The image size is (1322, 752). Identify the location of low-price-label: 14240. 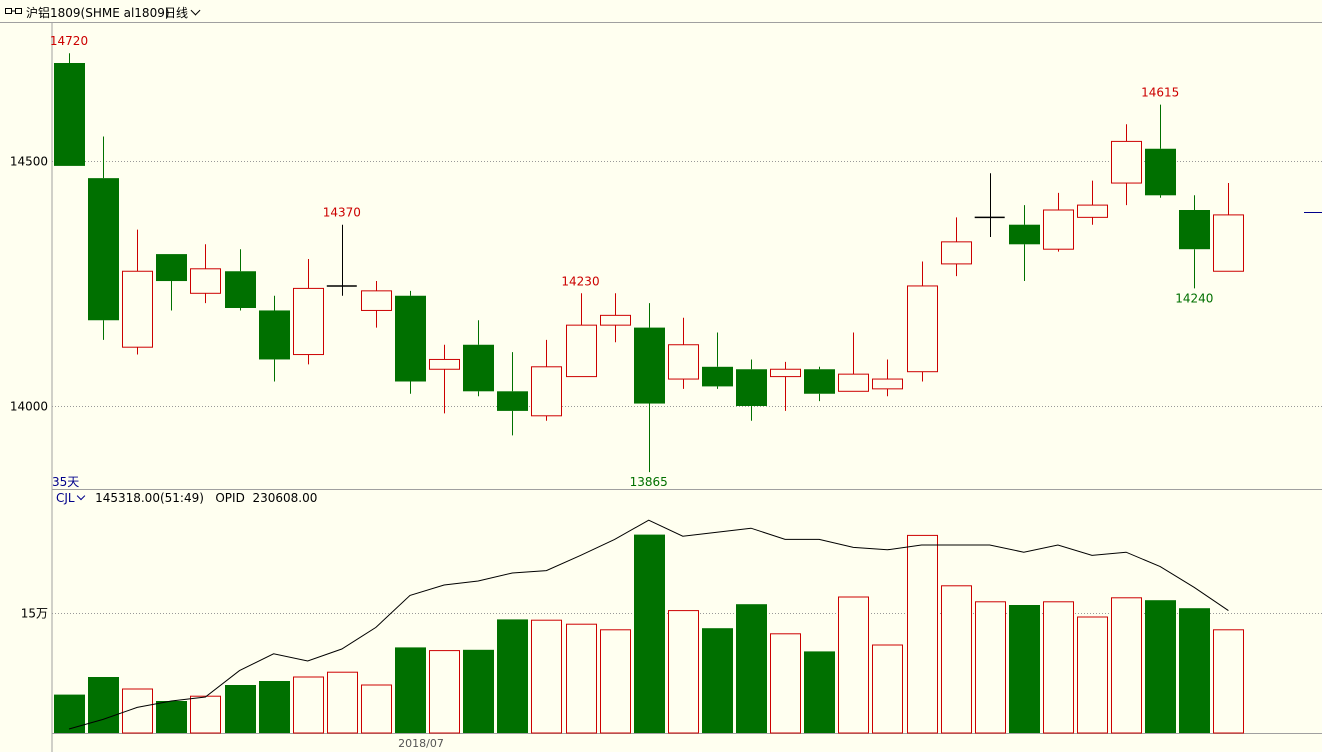
(1194, 298).